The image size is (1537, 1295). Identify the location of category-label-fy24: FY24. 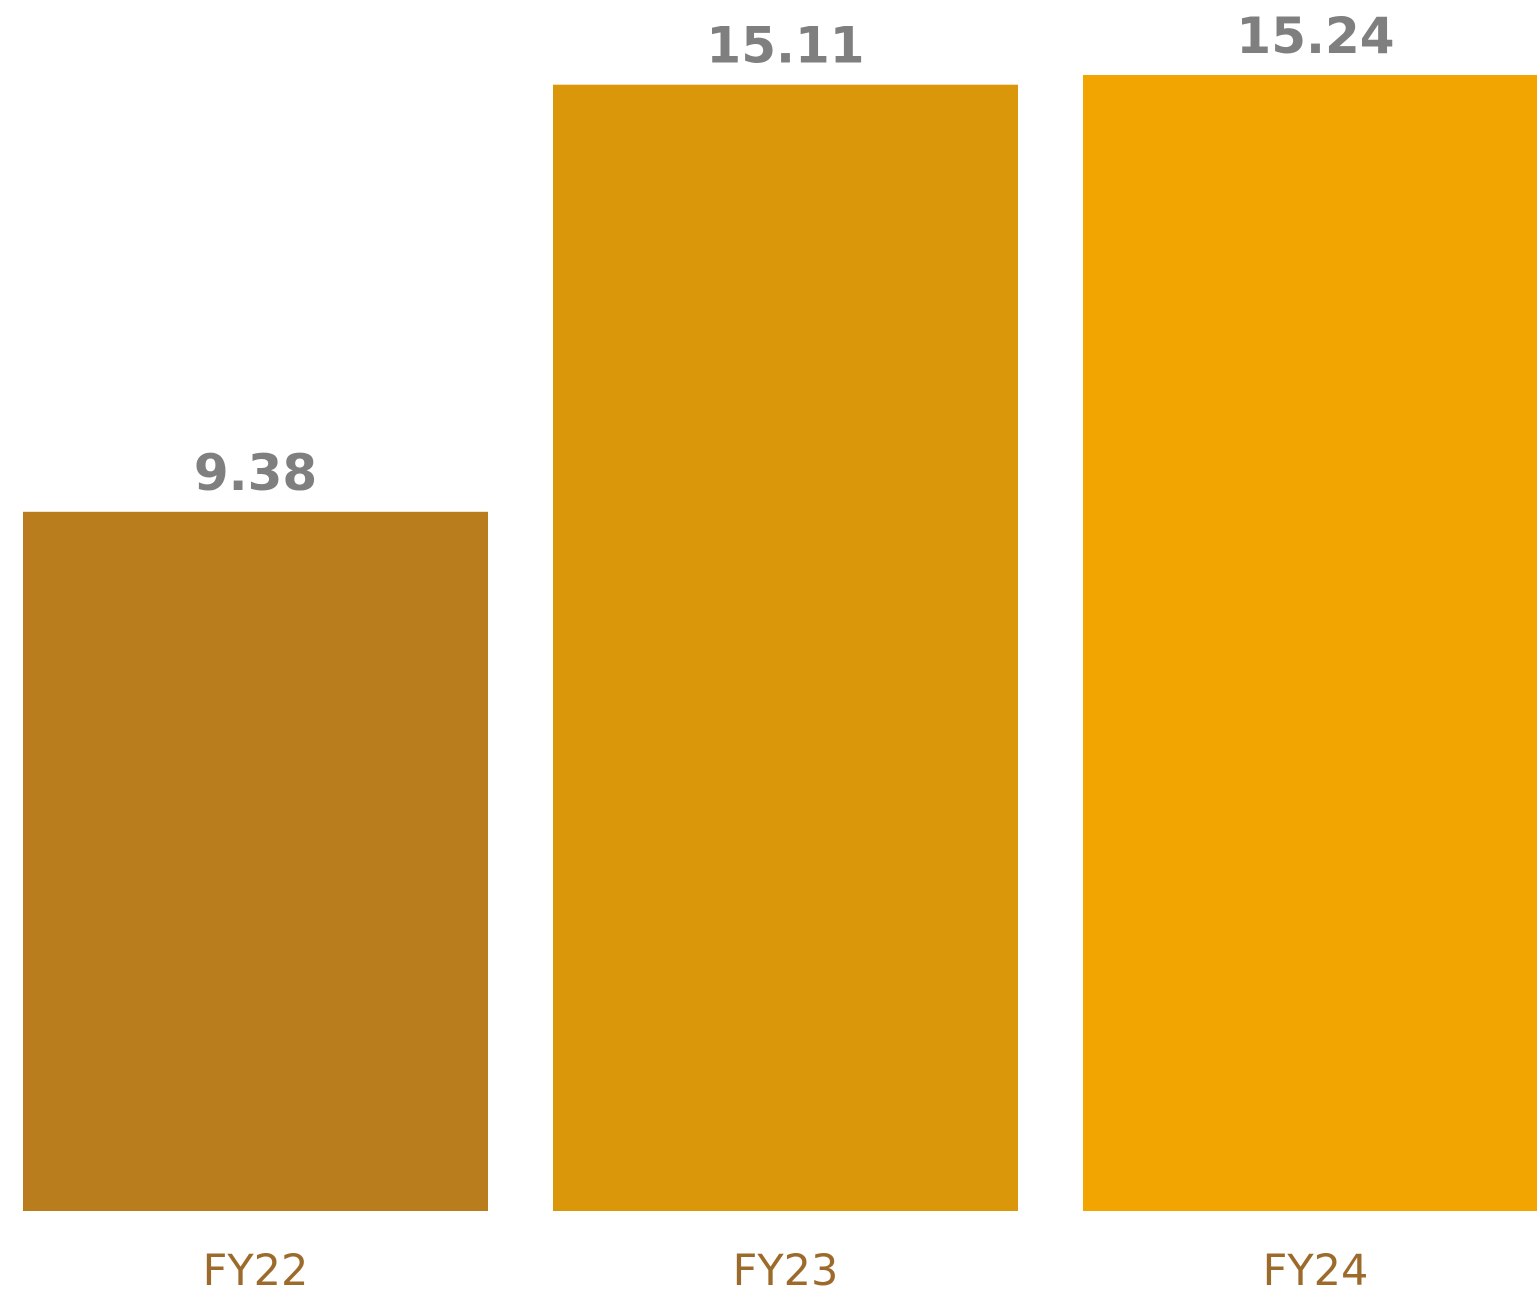
(1316, 1270).